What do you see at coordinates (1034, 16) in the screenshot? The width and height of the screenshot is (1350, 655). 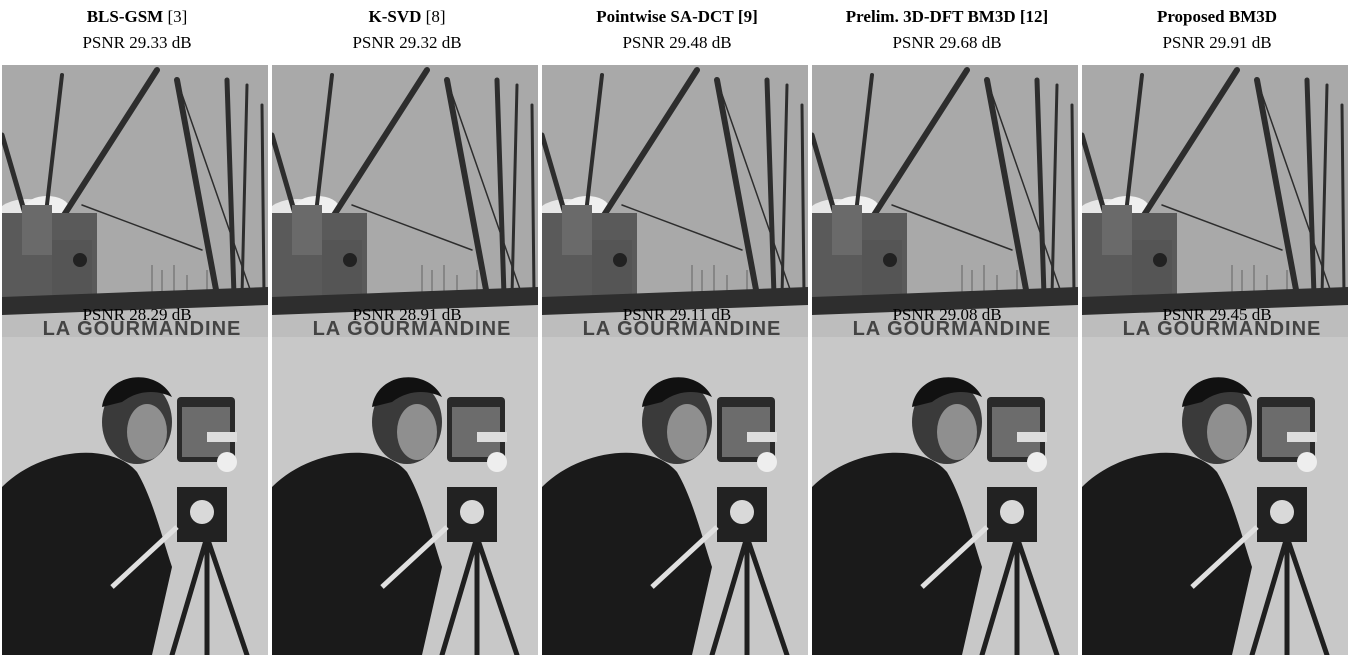 I see `method-ref: [12]` at bounding box center [1034, 16].